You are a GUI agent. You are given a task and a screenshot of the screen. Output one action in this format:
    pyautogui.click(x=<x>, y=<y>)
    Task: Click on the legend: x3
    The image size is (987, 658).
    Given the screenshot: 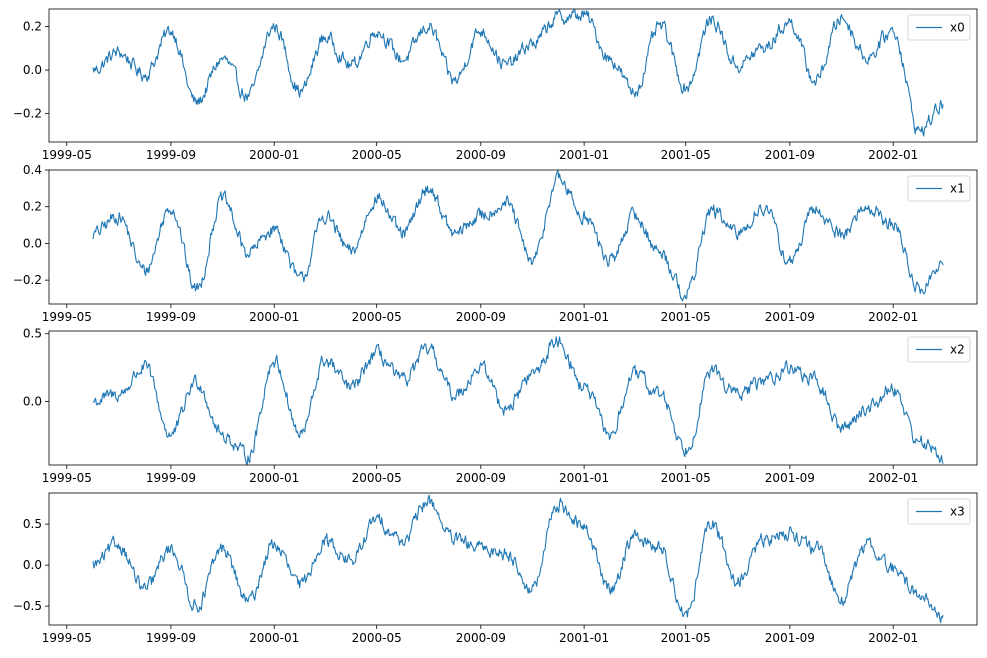 What is the action you would take?
    pyautogui.click(x=939, y=511)
    